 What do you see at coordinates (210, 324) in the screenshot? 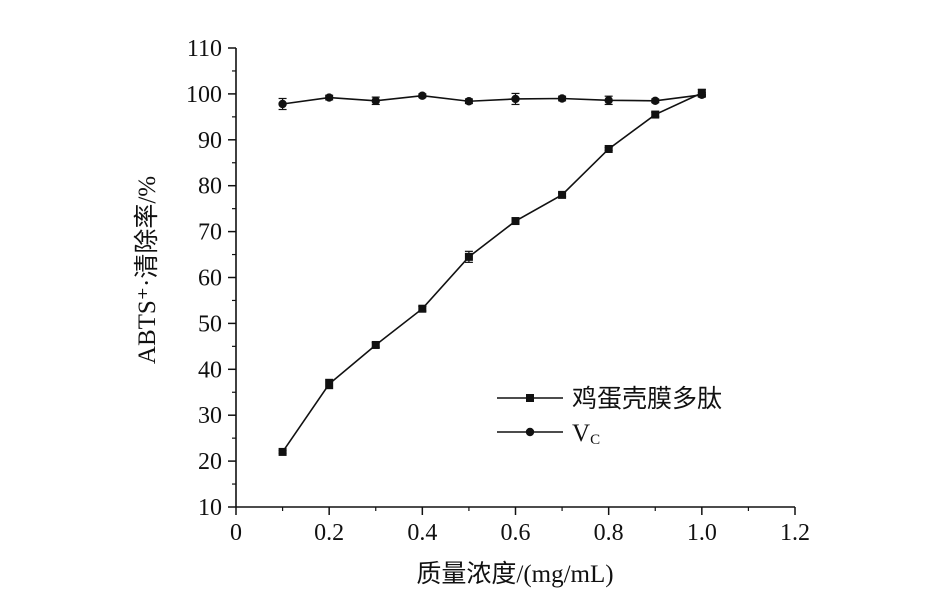
I see `y-tick-label: 50` at bounding box center [210, 324].